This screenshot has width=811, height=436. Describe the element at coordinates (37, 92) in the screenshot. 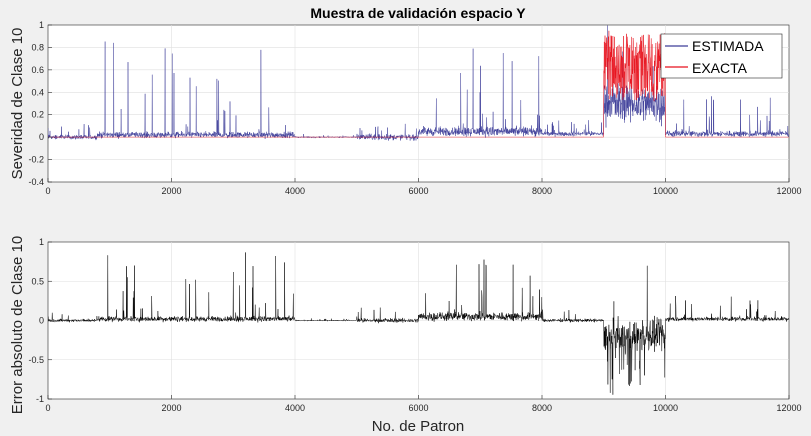

I see `y-tick-label: 0.4` at that location.